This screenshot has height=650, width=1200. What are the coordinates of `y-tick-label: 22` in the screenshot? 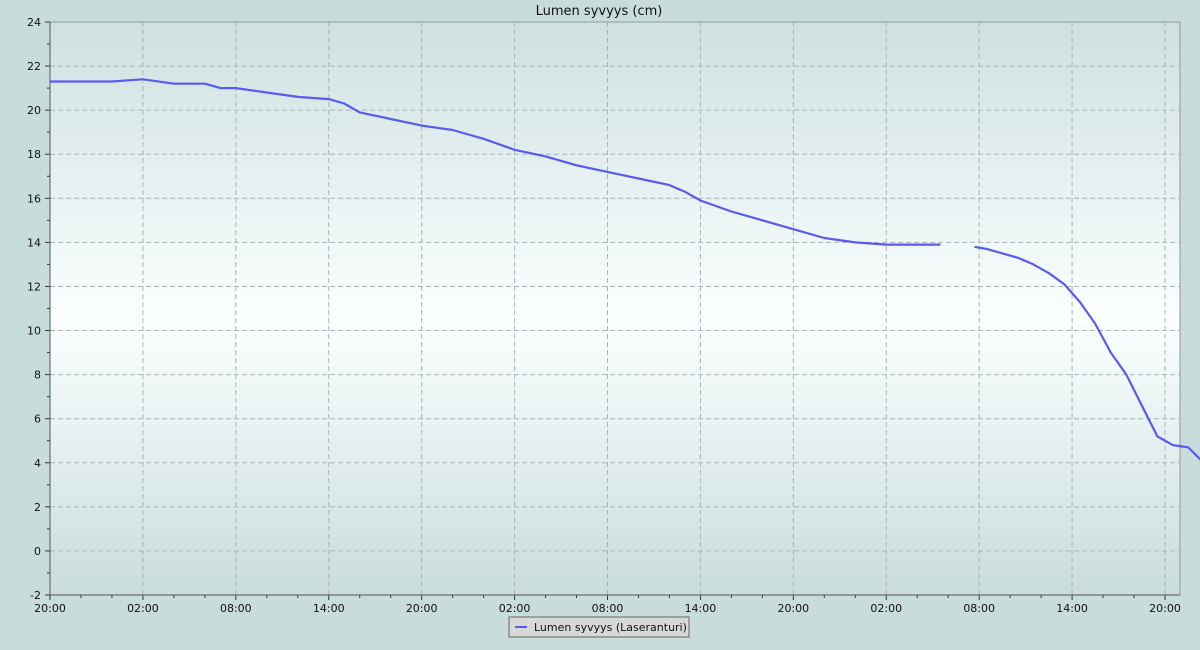 It's located at (34, 66).